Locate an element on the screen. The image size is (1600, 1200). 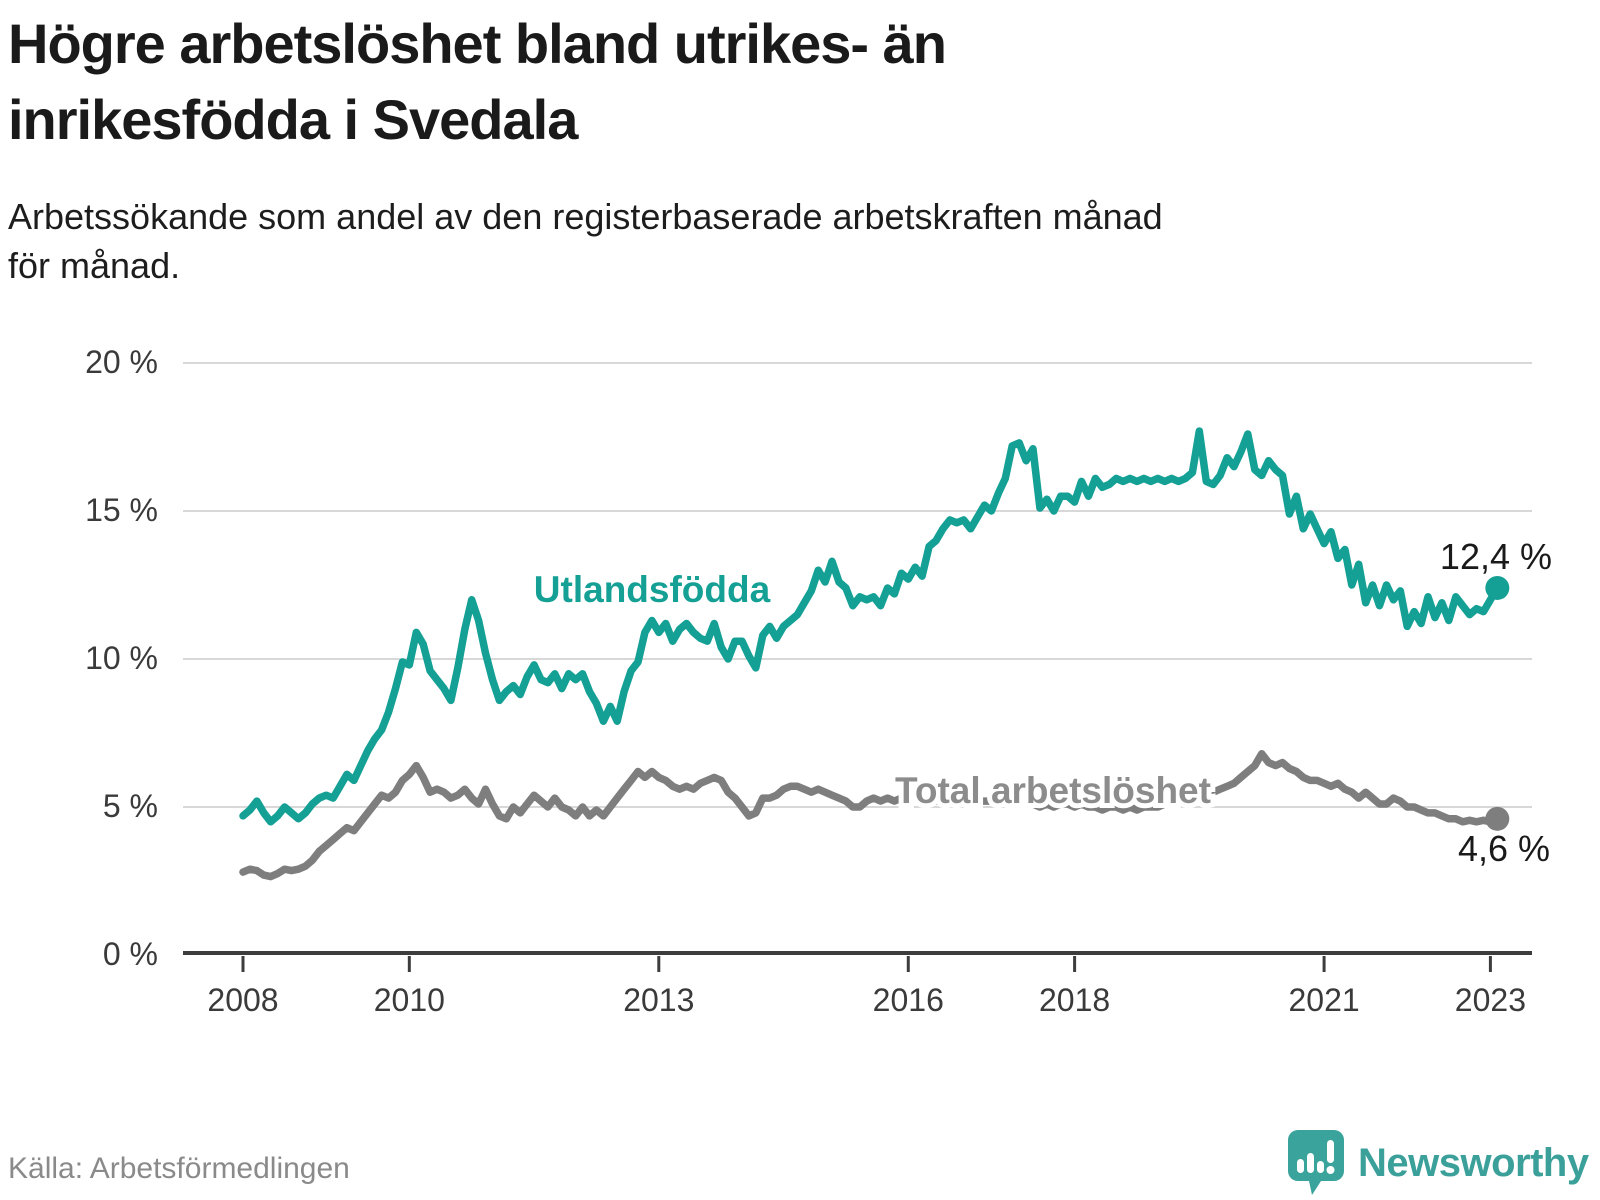
x-tick-label: 2021 is located at coordinates (1324, 1000).